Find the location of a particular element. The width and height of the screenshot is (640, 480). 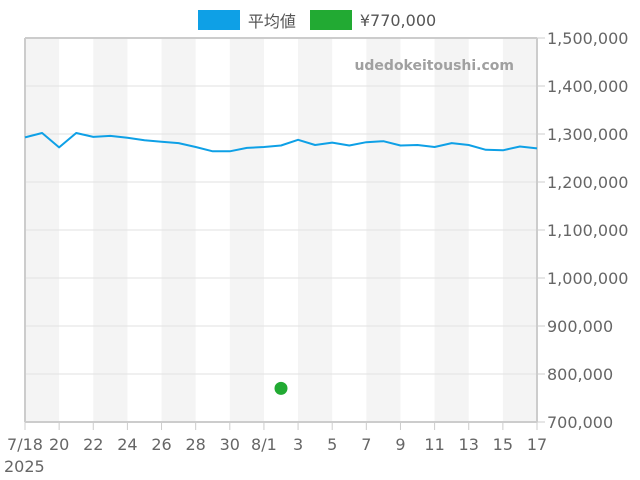

x-year-label: 2025 is located at coordinates (24, 466).